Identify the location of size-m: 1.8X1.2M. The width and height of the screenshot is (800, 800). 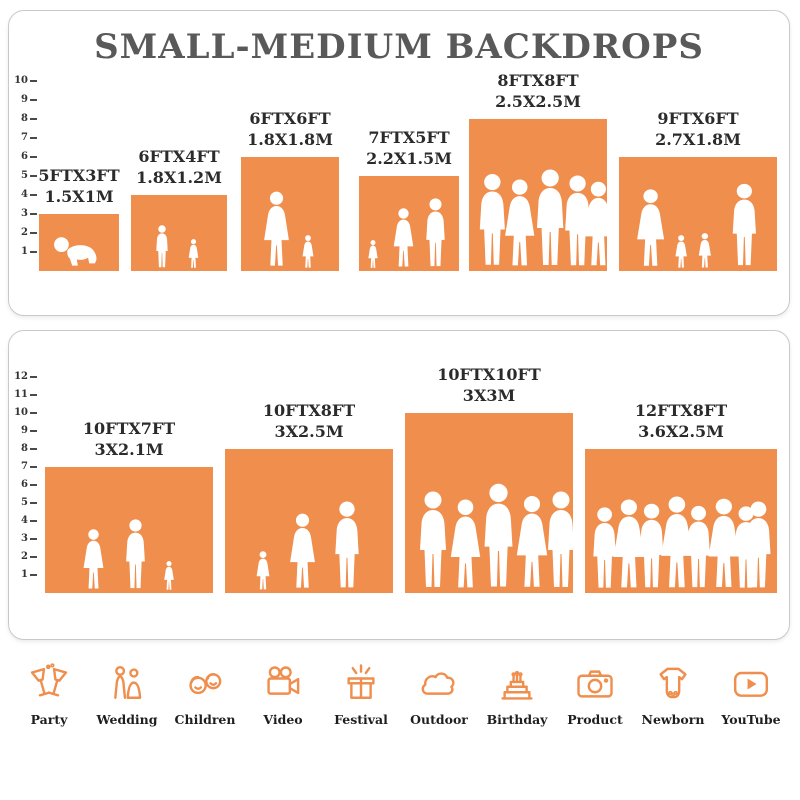
(179, 178).